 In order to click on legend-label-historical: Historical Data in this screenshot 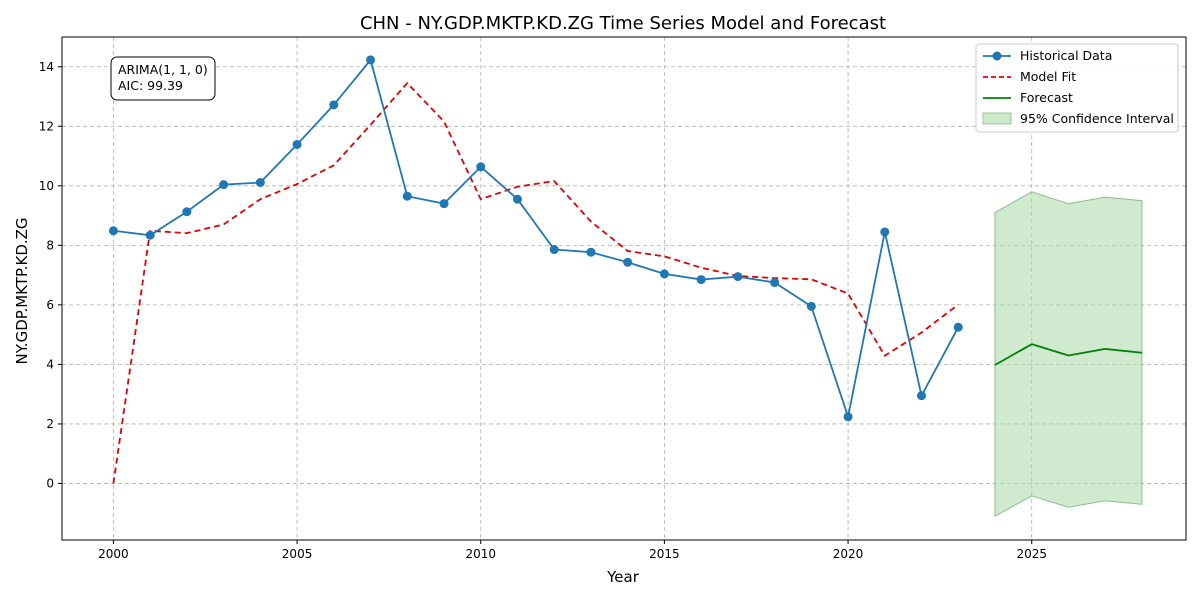, I will do `click(1066, 55)`.